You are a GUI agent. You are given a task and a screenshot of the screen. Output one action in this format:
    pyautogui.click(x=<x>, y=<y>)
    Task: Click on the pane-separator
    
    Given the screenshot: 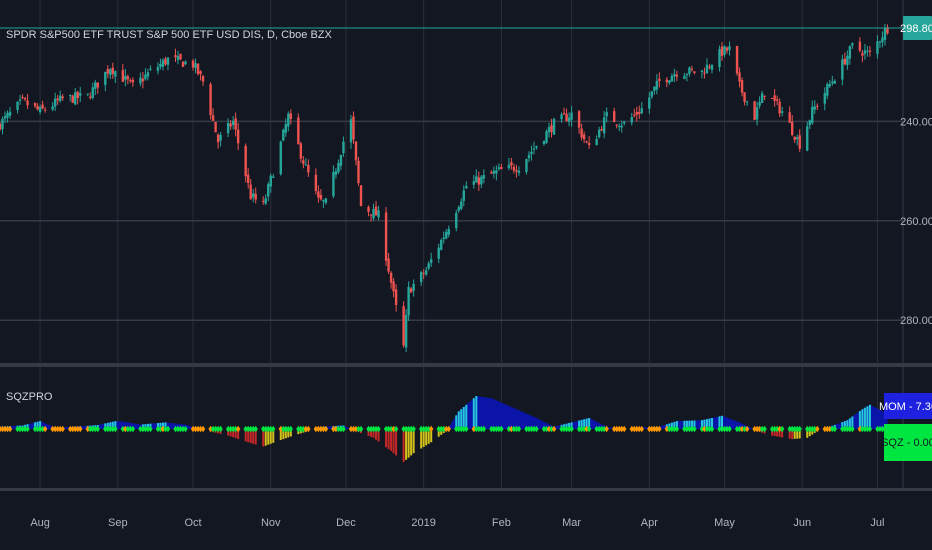 What is the action you would take?
    pyautogui.click(x=466, y=365)
    